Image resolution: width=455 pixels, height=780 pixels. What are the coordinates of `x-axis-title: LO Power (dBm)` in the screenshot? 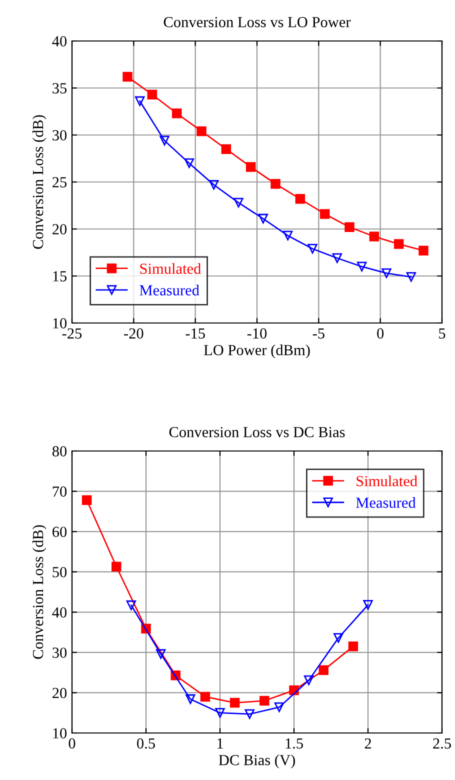 It's located at (257, 351).